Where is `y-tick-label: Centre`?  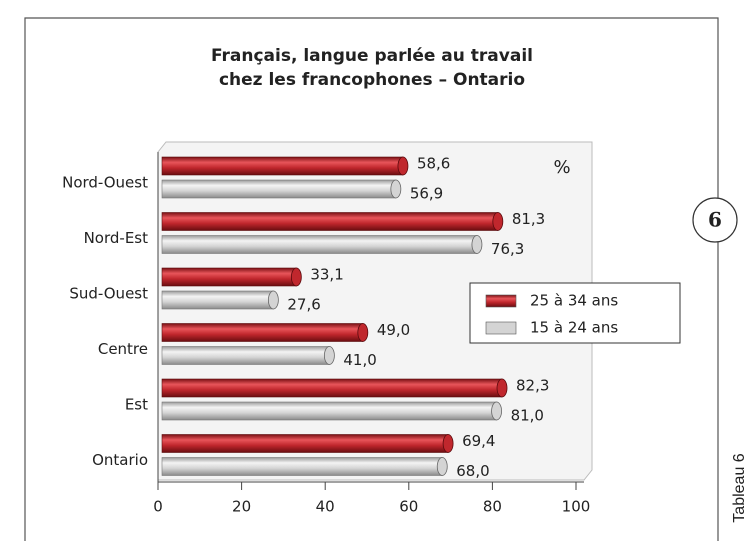 y-tick-label: Centre is located at coordinates (123, 349).